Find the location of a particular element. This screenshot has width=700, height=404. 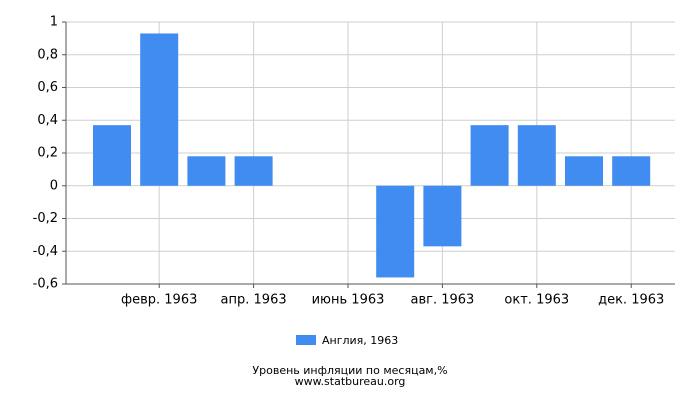

x-tick-label: февр. 1963 is located at coordinates (159, 300).